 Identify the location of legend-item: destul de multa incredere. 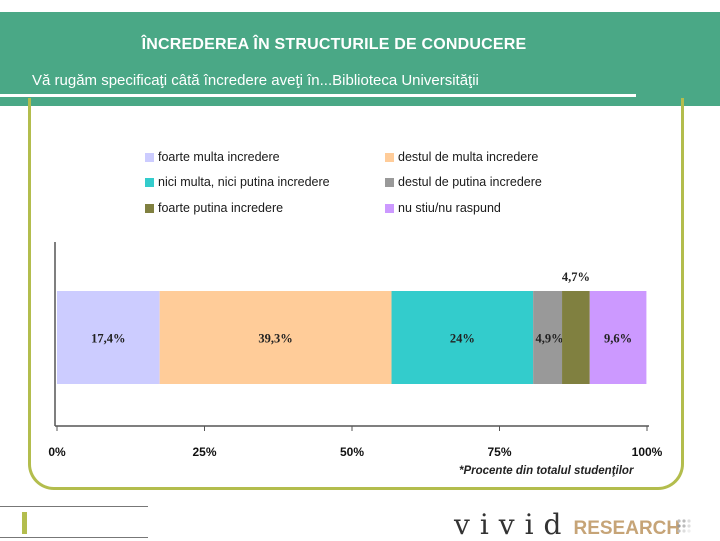
(461, 157).